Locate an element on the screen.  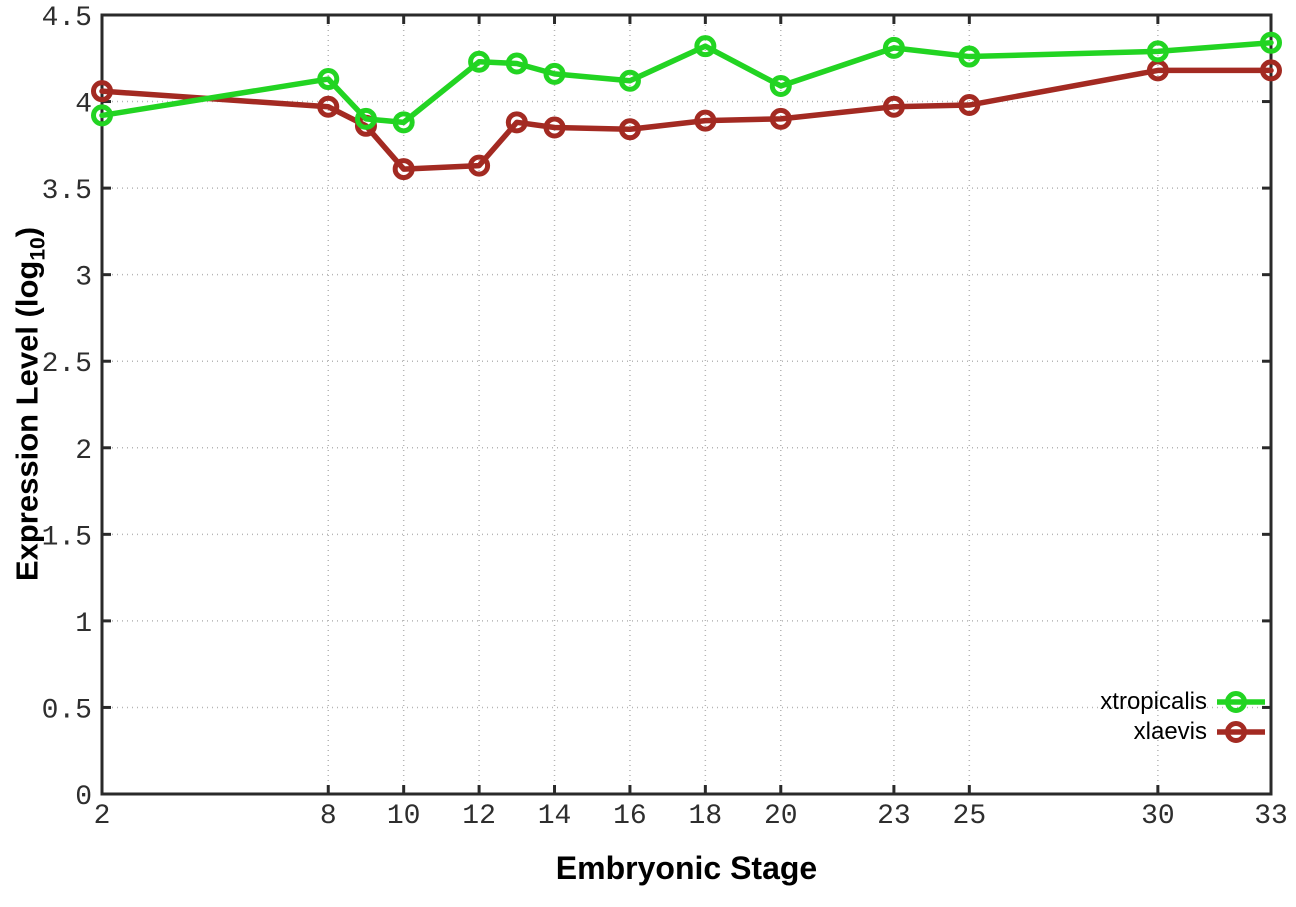
x-tick-label: 8 is located at coordinates (328, 816).